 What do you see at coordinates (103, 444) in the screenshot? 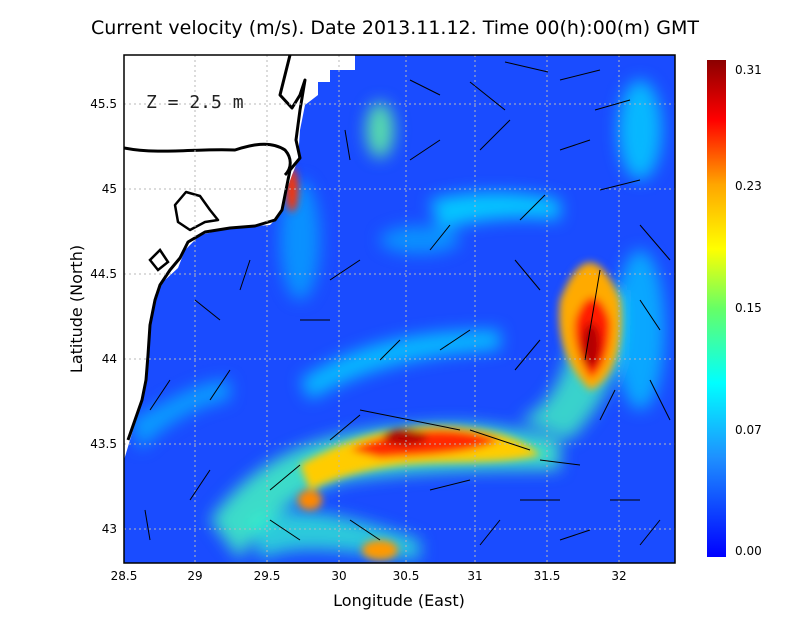
I see `y-tick-label: 43.5` at bounding box center [103, 444].